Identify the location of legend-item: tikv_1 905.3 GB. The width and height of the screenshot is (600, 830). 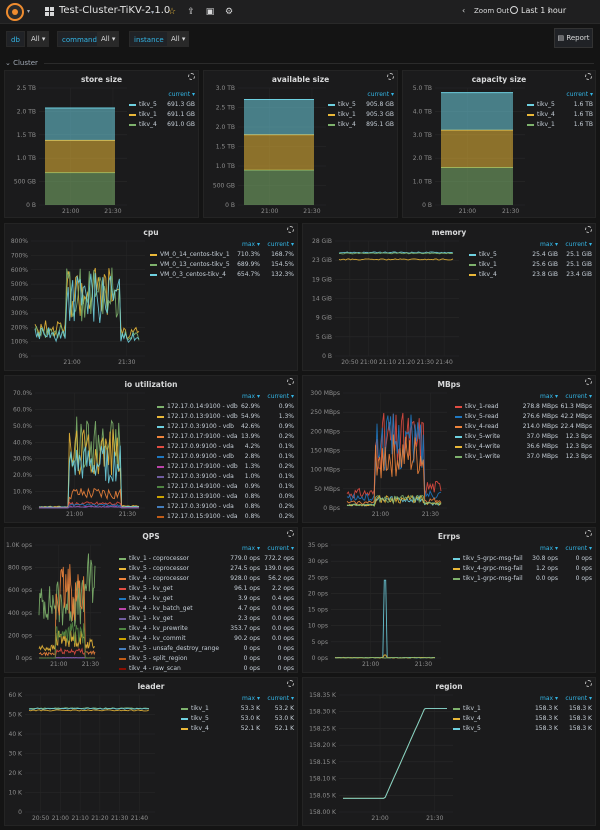
(361, 114).